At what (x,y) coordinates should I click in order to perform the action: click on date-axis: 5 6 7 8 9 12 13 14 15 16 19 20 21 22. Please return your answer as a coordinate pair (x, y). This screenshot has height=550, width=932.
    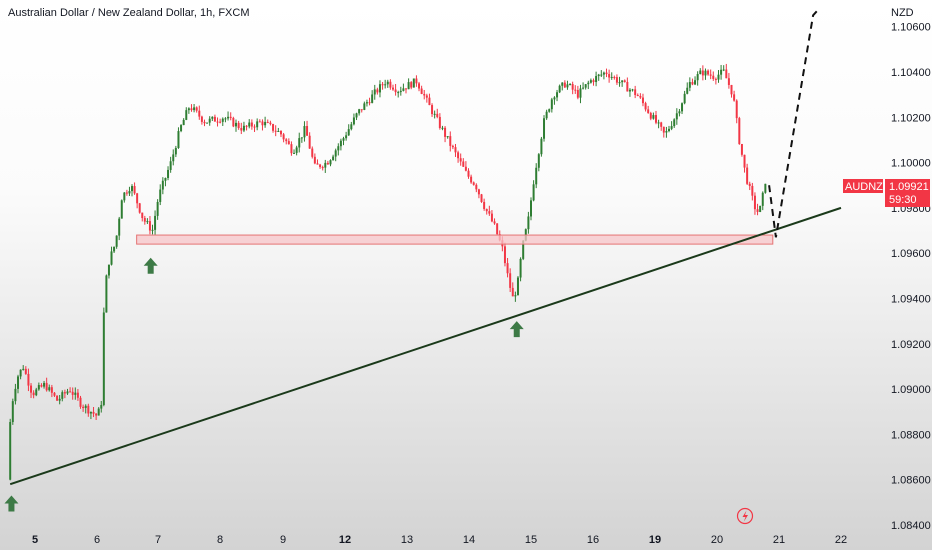
    Looking at the image, I should click on (439, 540).